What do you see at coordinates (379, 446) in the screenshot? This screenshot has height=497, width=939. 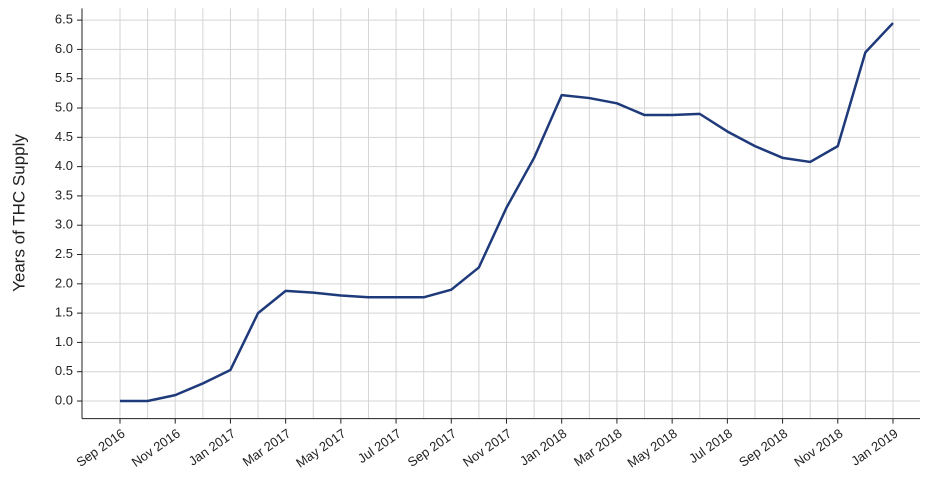 I see `x-tick-label: Jul 2017` at bounding box center [379, 446].